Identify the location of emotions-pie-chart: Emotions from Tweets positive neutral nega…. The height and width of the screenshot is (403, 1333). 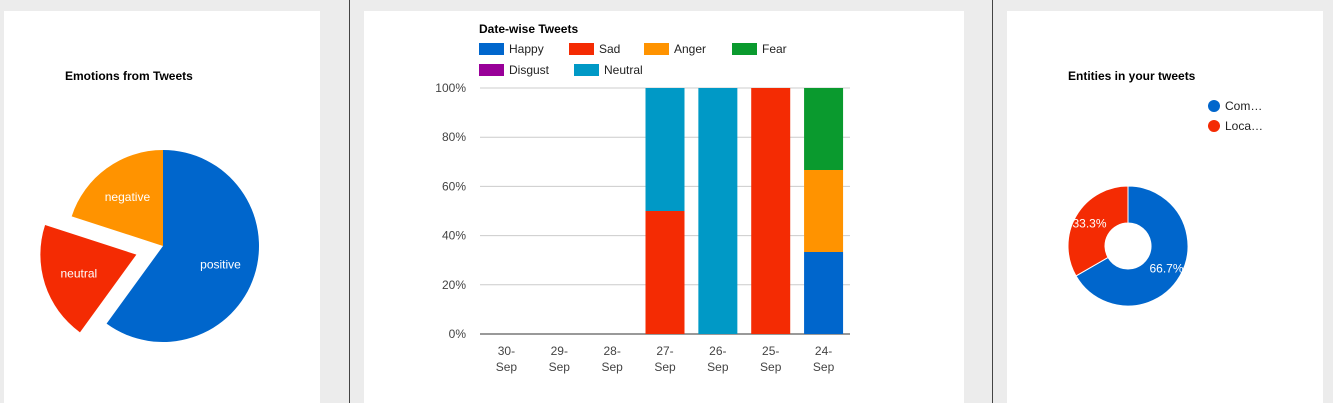
(150, 205).